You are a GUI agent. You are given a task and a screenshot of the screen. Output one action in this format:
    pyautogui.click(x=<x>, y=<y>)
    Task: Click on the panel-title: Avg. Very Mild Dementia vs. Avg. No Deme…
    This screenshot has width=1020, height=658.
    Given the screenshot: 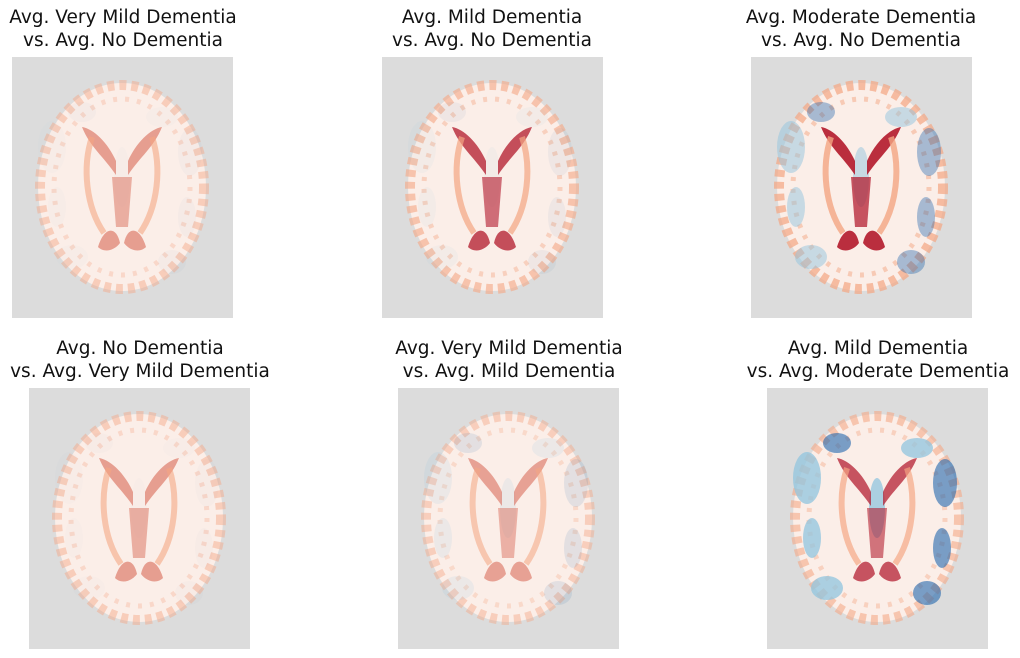 What is the action you would take?
    pyautogui.click(x=123, y=29)
    